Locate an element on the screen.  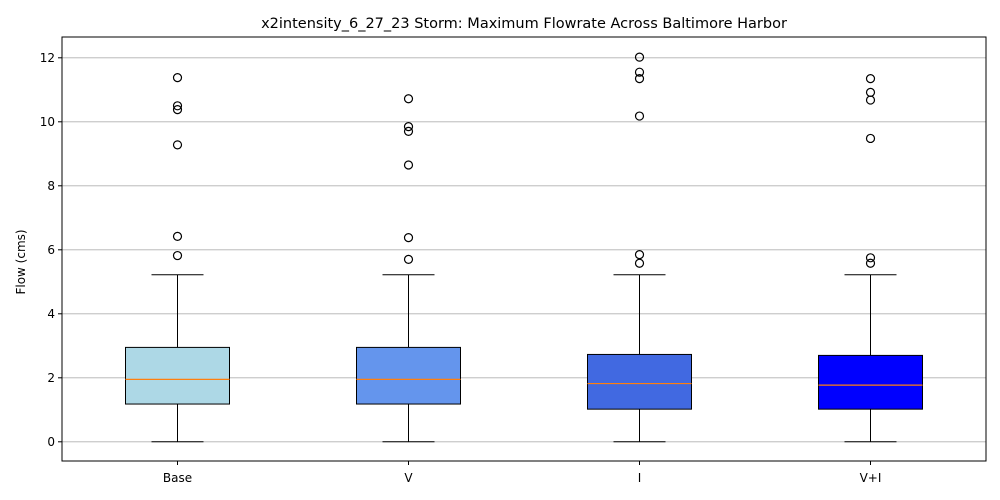
y-tick-label: 8 is located at coordinates (51, 186).